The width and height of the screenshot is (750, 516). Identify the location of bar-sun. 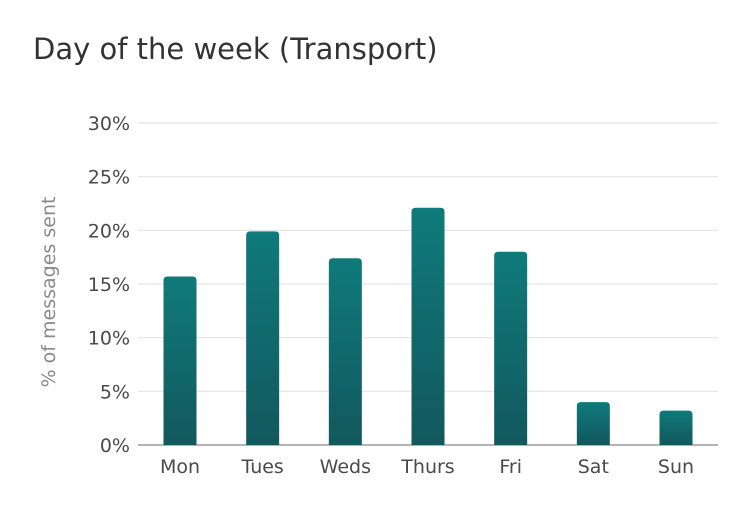
(676, 427).